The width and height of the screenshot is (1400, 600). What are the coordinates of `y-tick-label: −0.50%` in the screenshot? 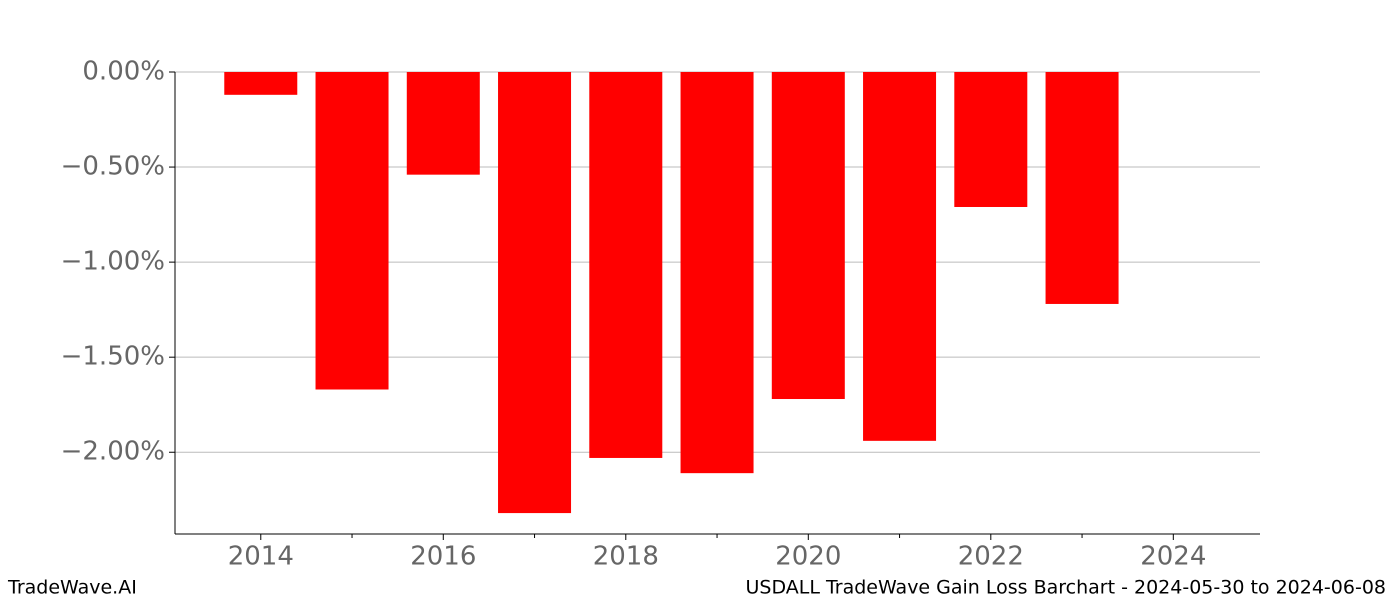 It's located at (113, 167).